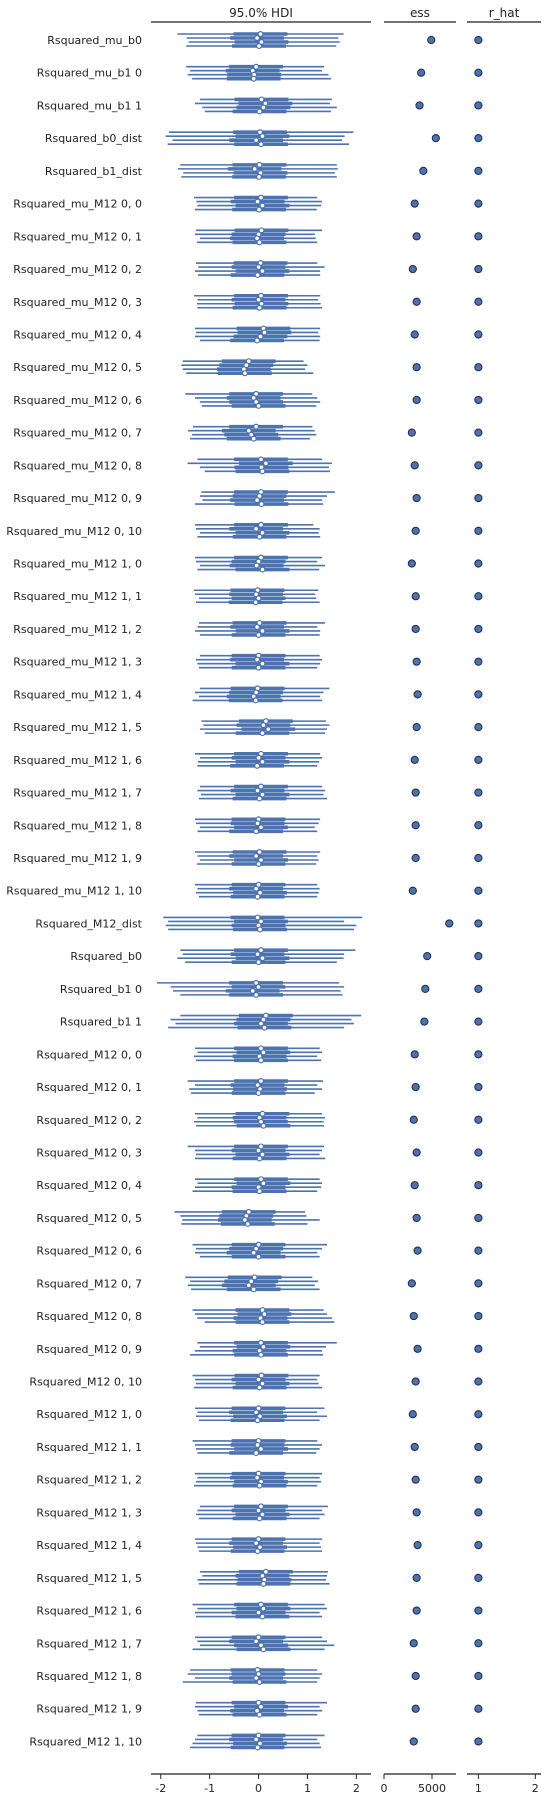 Image resolution: width=546 pixels, height=1803 pixels. Describe the element at coordinates (77, 367) in the screenshot. I see `row-label: Rsquared_mu_M12 0, 5` at that location.